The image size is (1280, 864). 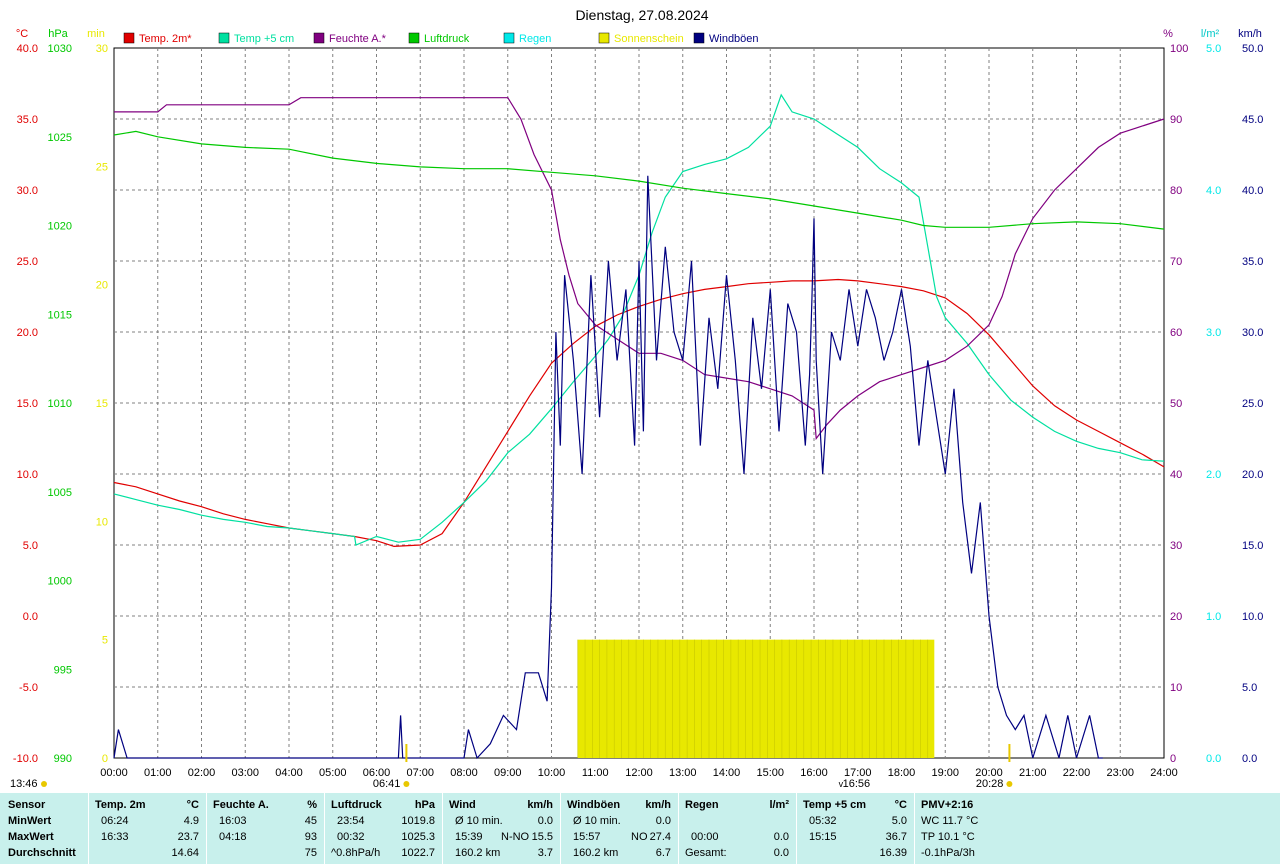 What do you see at coordinates (1252, 262) in the screenshot?
I see `wind-tick-label: 35.0` at bounding box center [1252, 262].